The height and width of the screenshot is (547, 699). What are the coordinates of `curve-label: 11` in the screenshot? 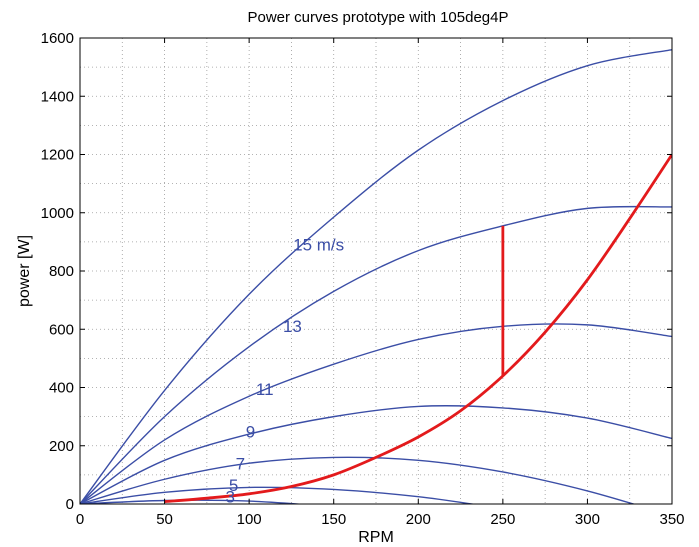 It's located at (265, 389).